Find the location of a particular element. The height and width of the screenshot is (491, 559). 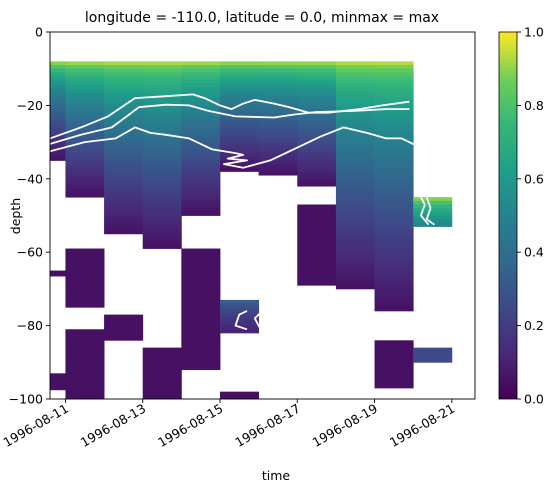

y-tick-label: −100 is located at coordinates (26, 399).